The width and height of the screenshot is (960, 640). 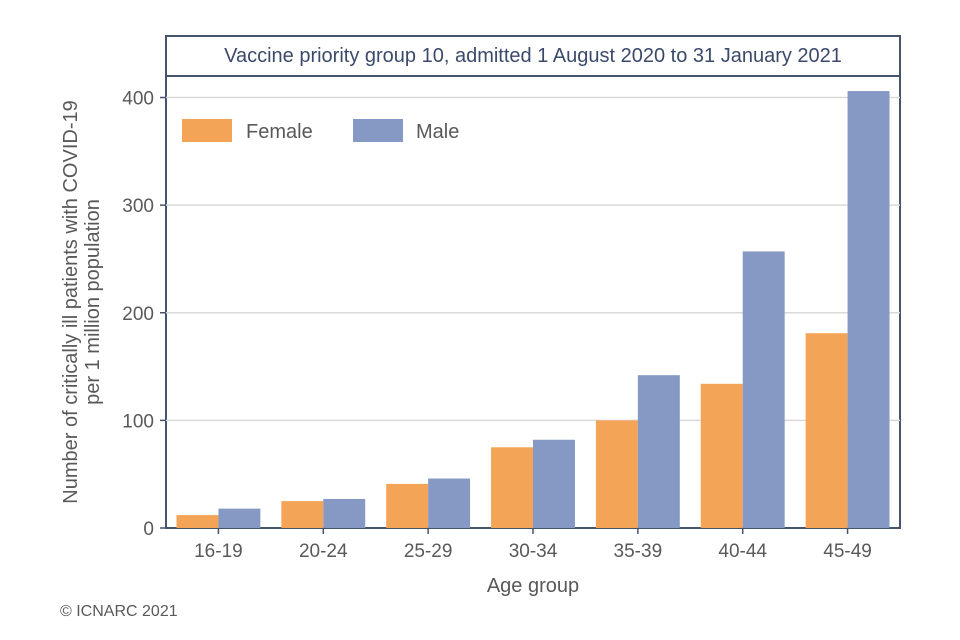 I want to click on y-tick-label-200: 200, so click(x=138, y=314).